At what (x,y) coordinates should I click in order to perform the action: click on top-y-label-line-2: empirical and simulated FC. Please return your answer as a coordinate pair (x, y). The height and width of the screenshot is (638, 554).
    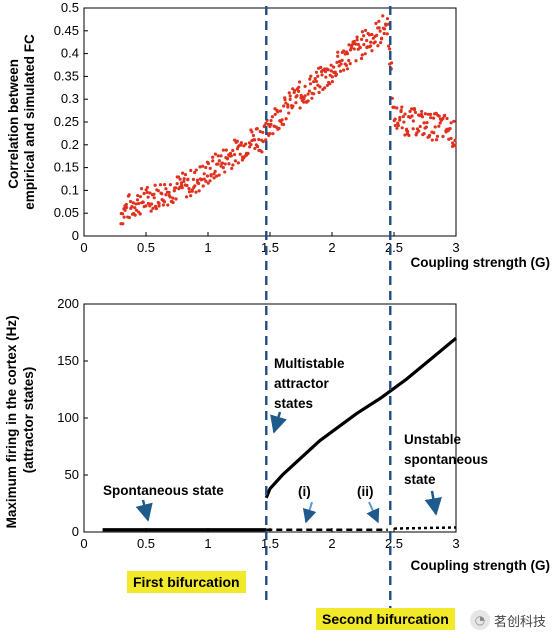
    Looking at the image, I should click on (29, 122).